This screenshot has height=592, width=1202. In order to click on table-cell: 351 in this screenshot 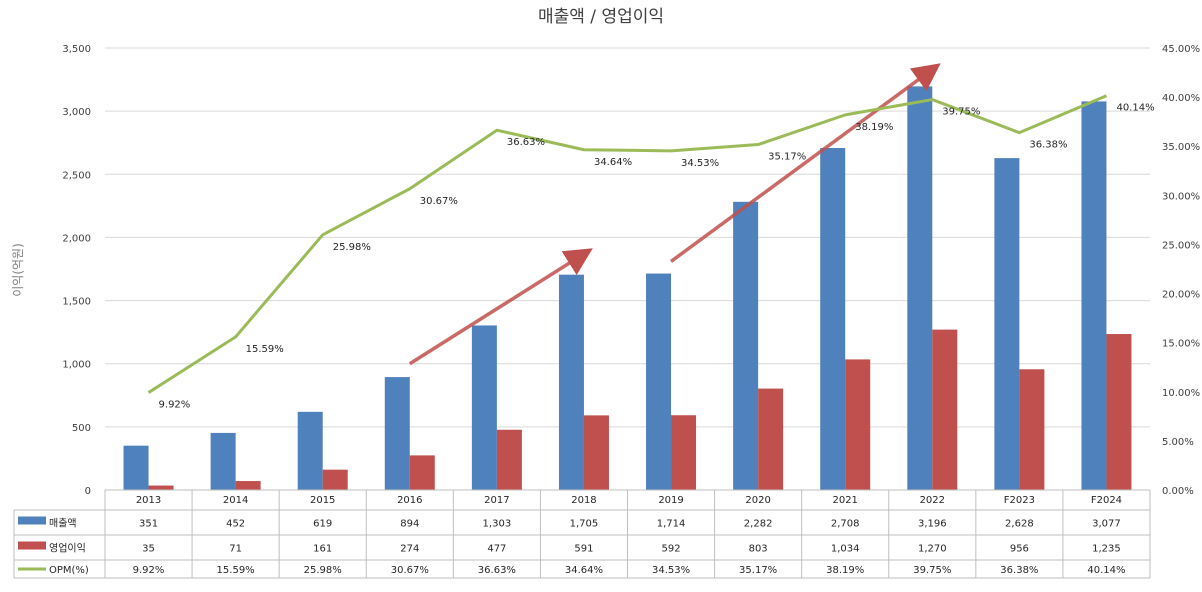, I will do `click(148, 524)`.